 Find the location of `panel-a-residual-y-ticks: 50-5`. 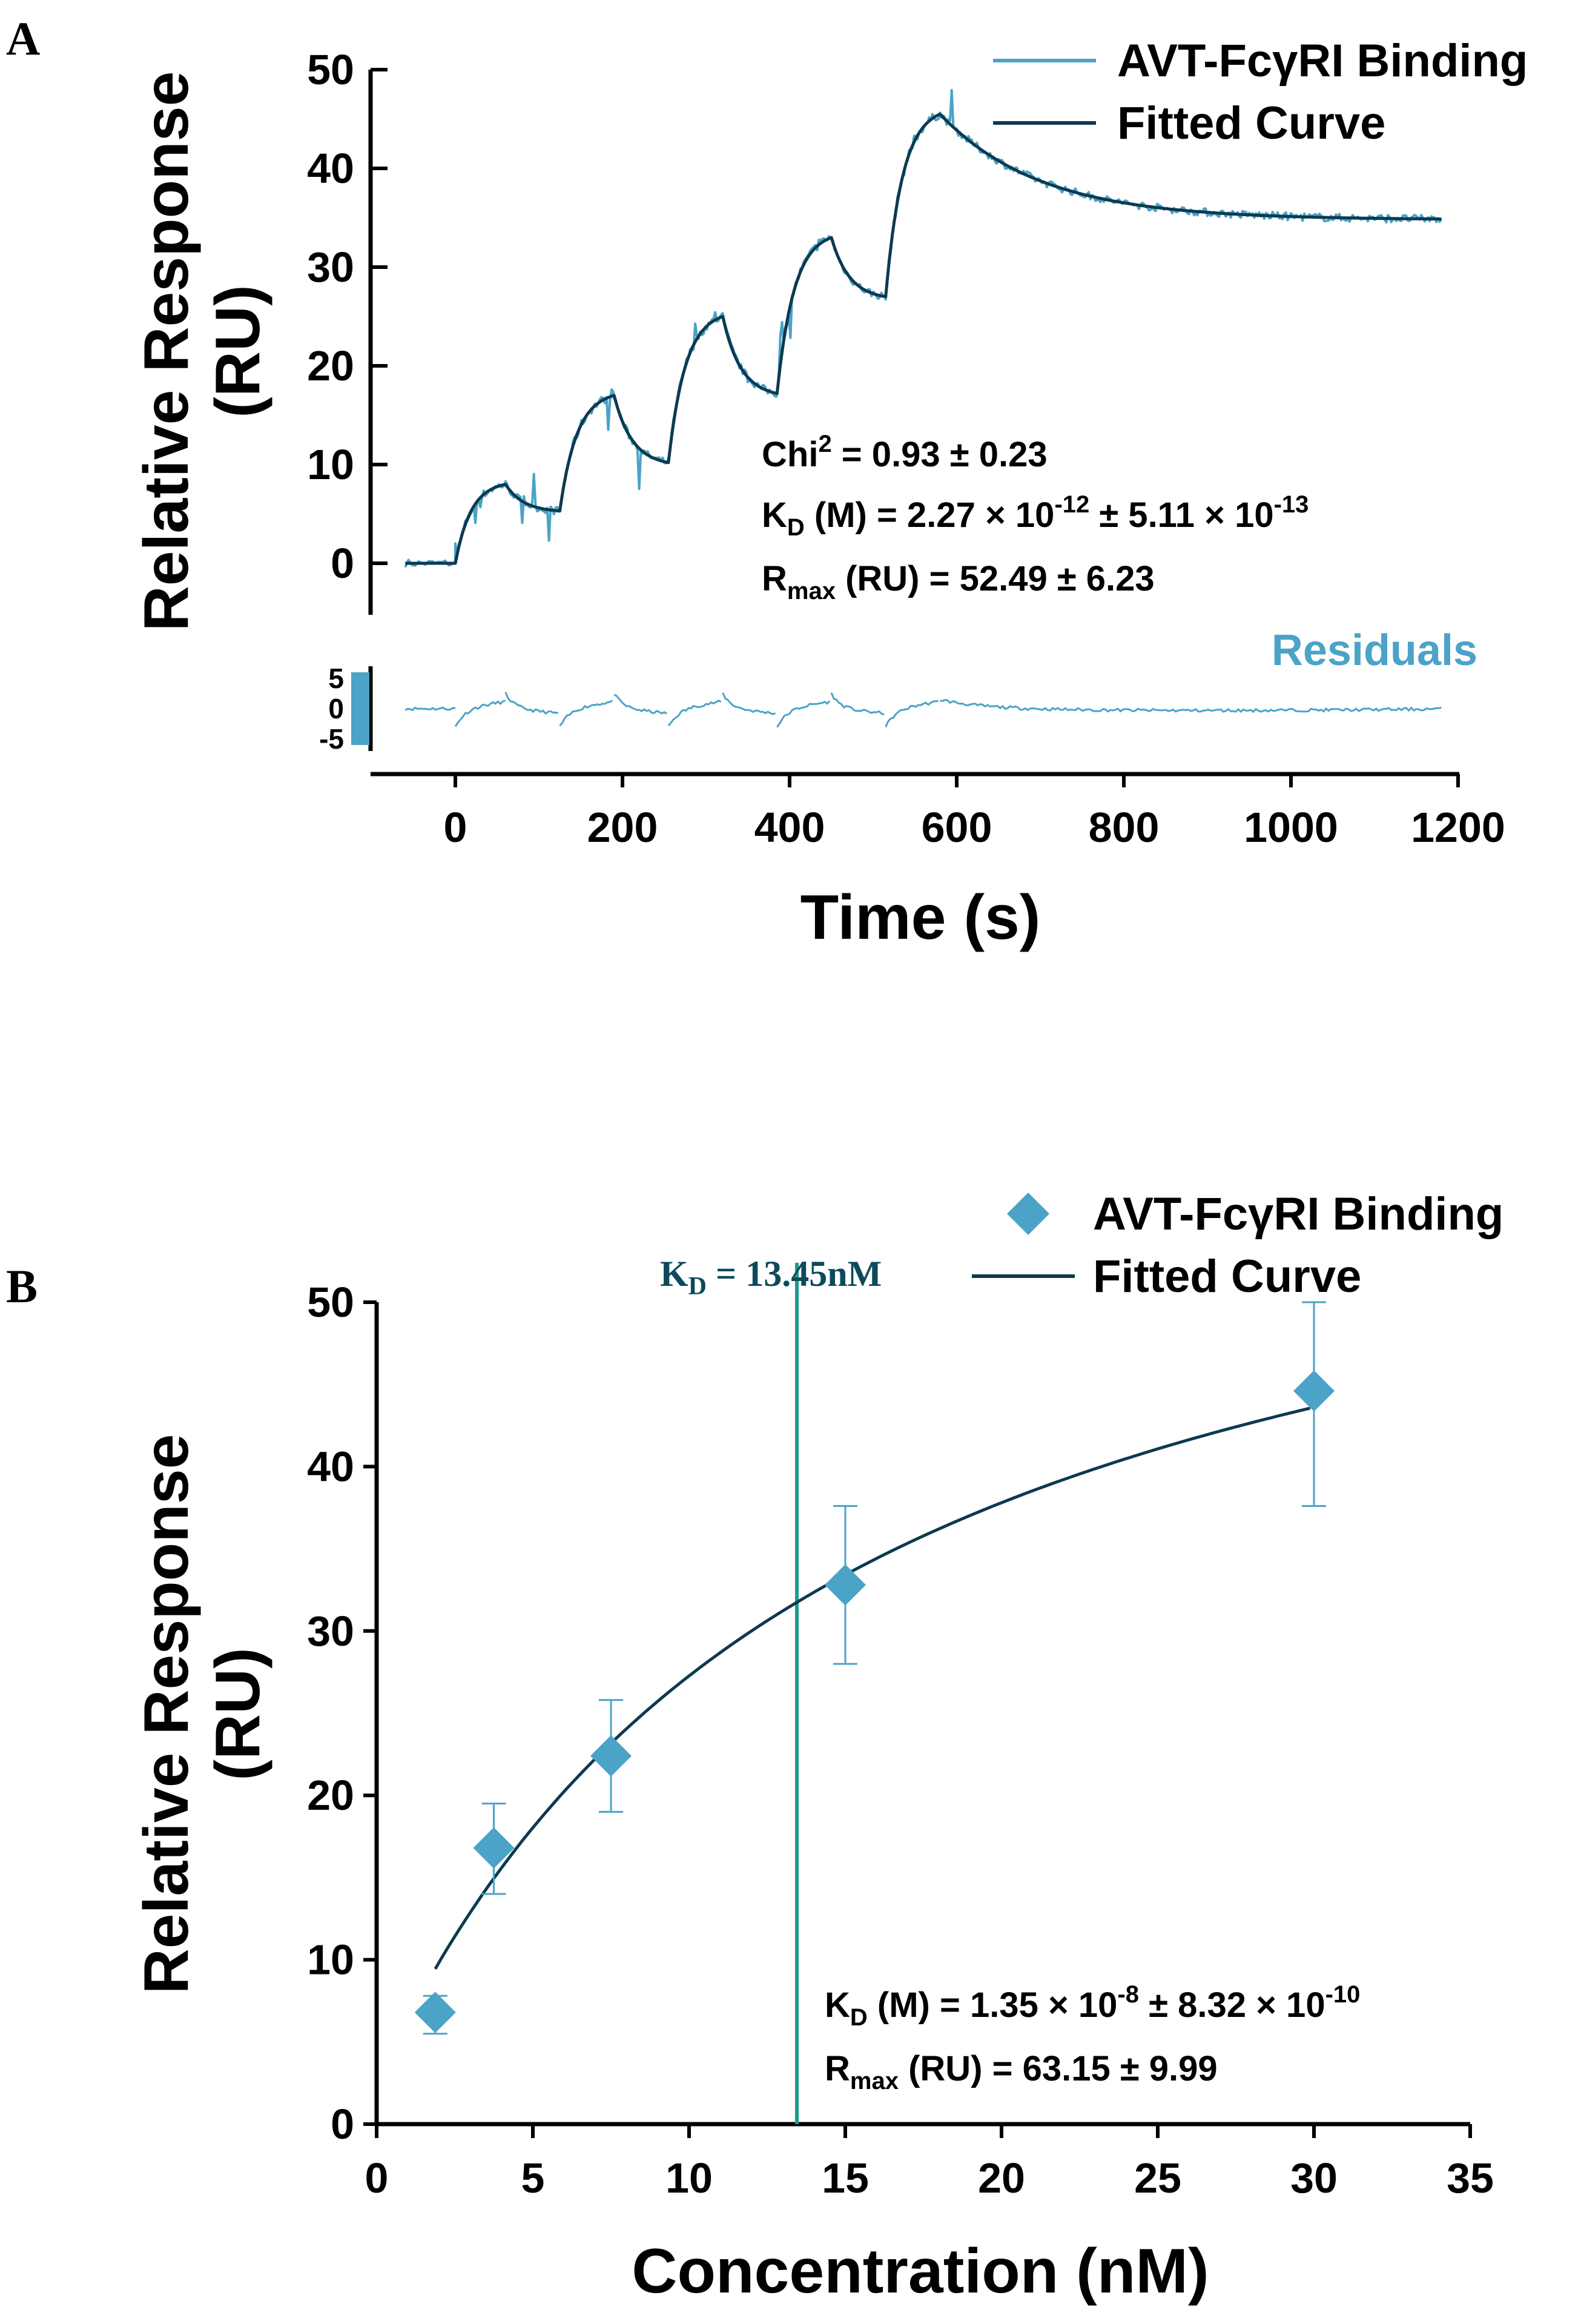

panel-a-residual-y-ticks: 50-5 is located at coordinates (331, 709).